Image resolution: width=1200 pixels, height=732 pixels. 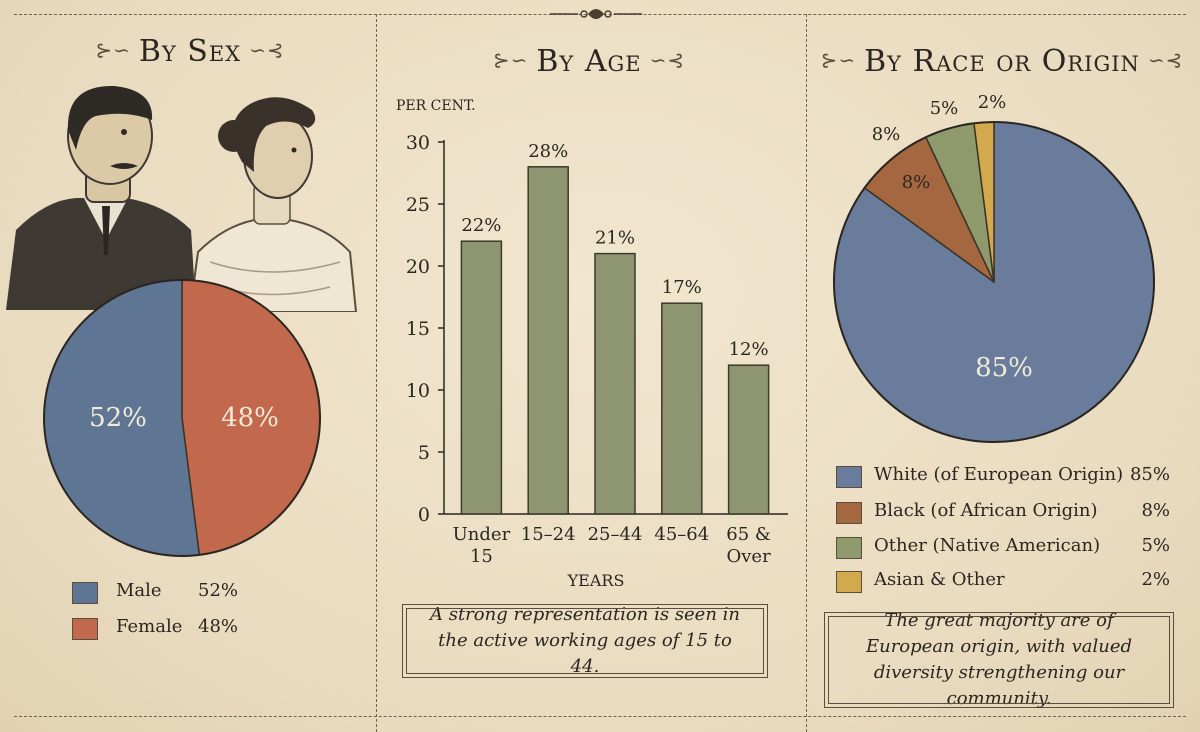 I want to click on y-tick-label: 20, so click(x=418, y=267).